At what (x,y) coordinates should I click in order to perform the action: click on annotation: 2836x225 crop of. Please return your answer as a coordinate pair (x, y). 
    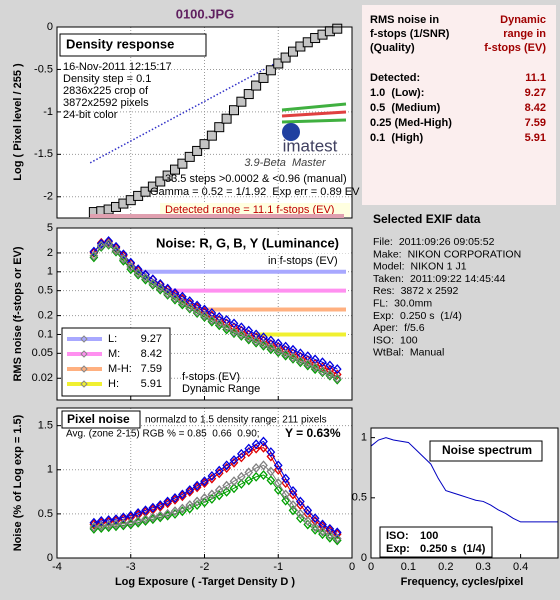
    Looking at the image, I should click on (106, 91).